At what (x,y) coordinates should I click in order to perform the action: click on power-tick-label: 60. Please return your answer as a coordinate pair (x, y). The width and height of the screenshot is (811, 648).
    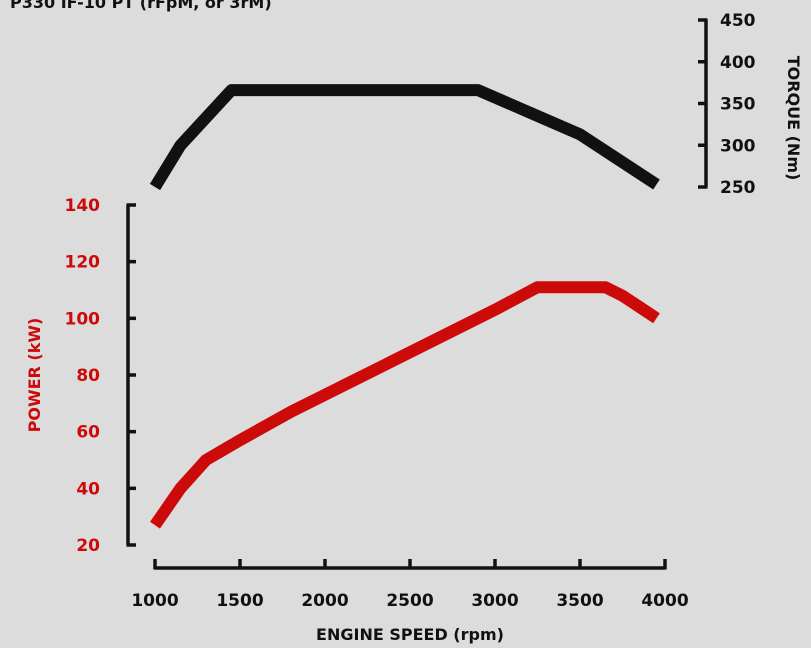
    Looking at the image, I should click on (88, 433).